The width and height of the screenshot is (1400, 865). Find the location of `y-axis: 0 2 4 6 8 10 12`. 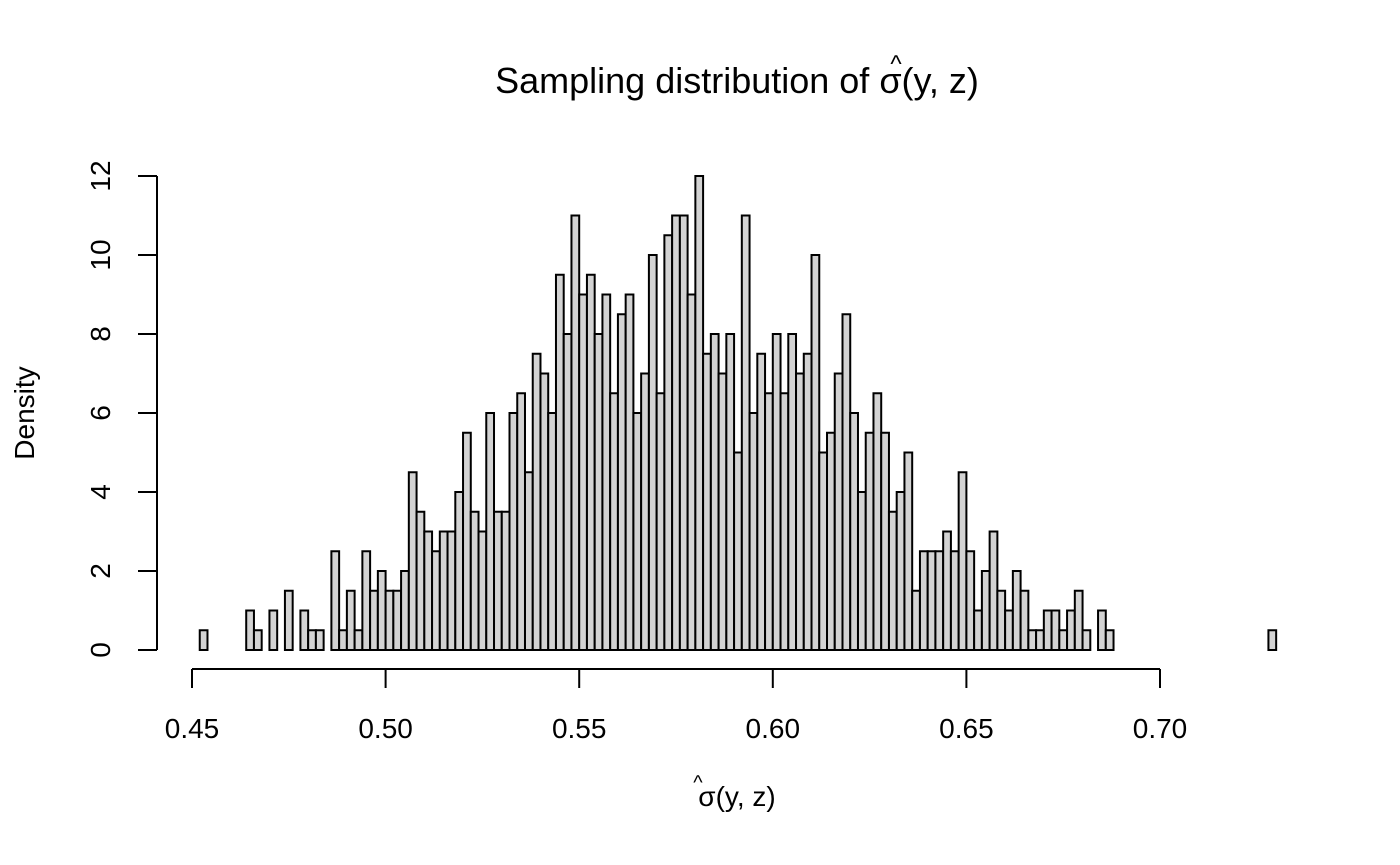

y-axis: 0 2 4 6 8 10 12 is located at coordinates (121, 409).